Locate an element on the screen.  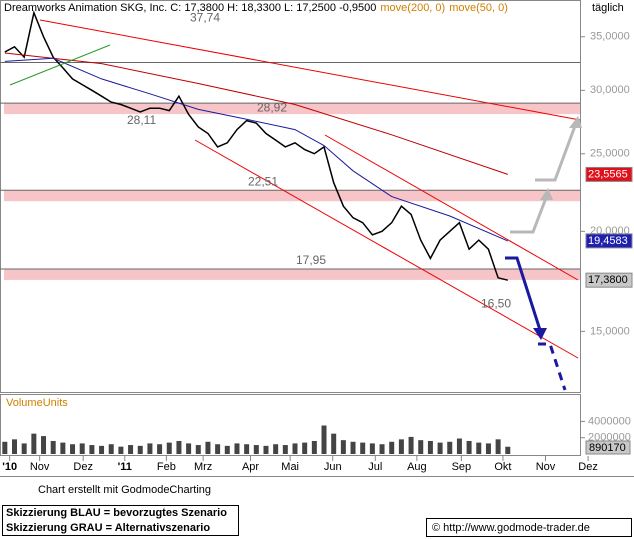
volume-tag-label: 890170 is located at coordinates (607, 448).